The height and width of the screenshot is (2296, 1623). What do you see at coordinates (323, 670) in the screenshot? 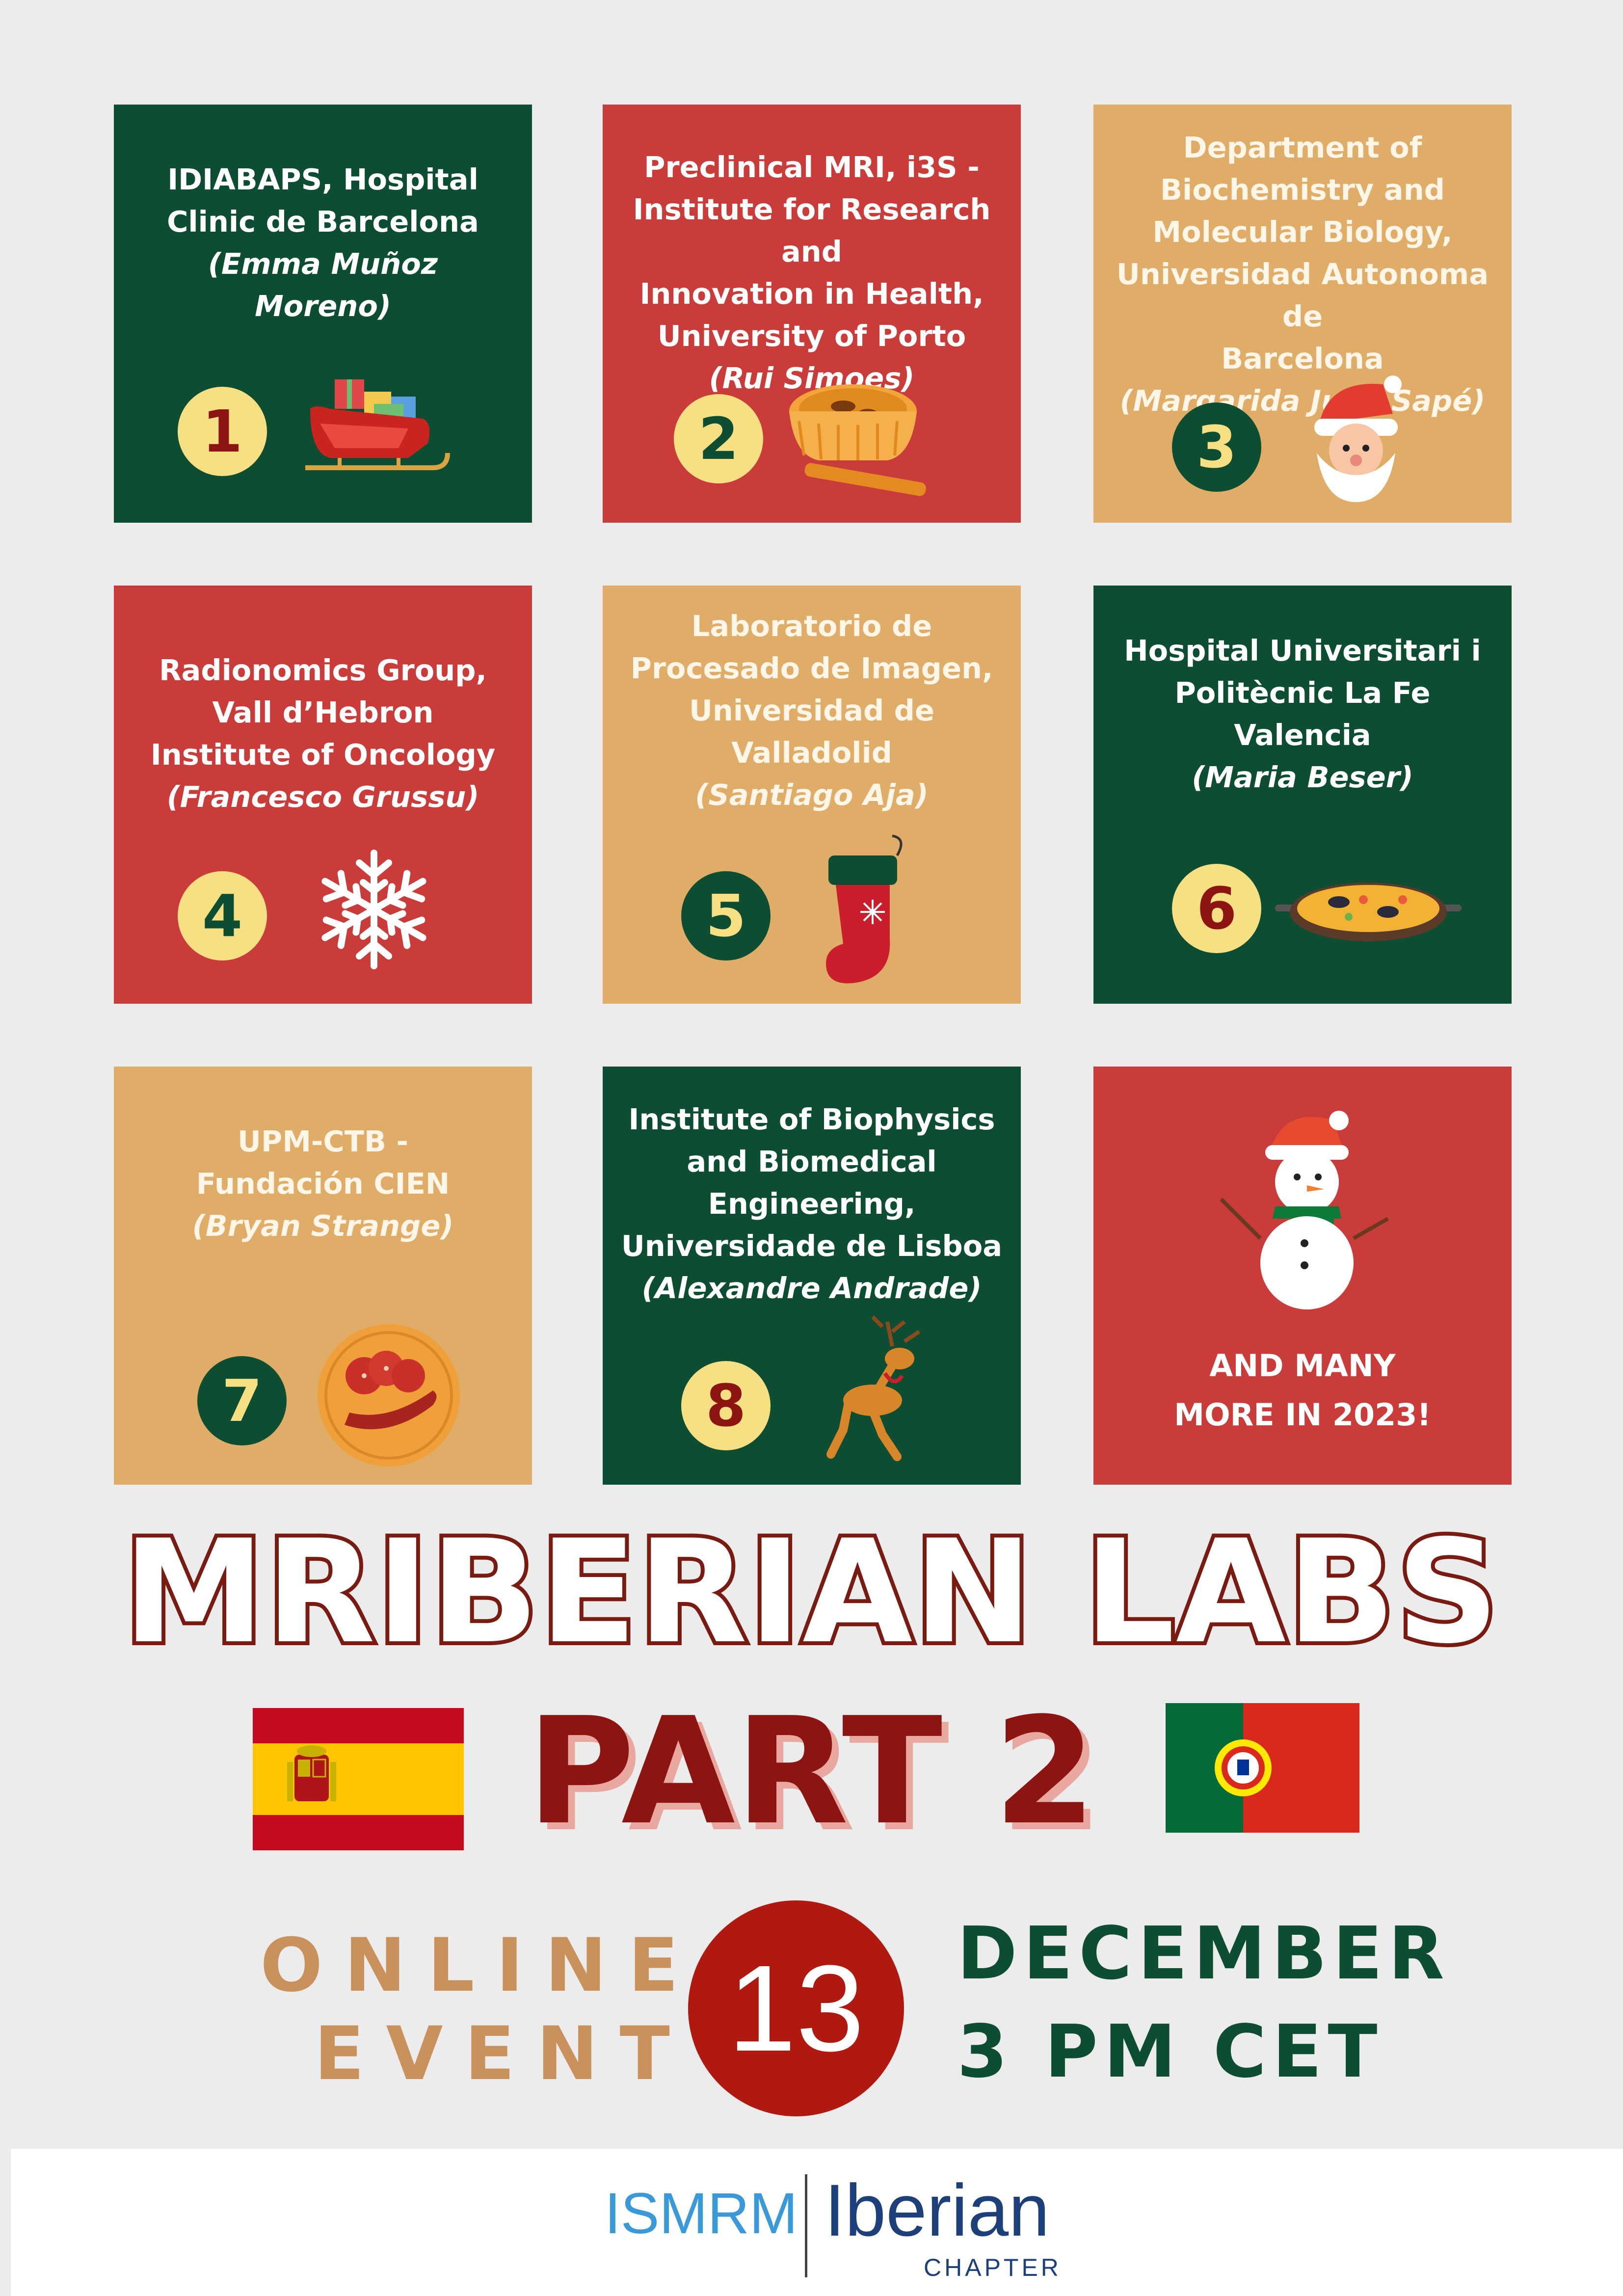
I see `lab-name-line: Radionomics Group,` at bounding box center [323, 670].